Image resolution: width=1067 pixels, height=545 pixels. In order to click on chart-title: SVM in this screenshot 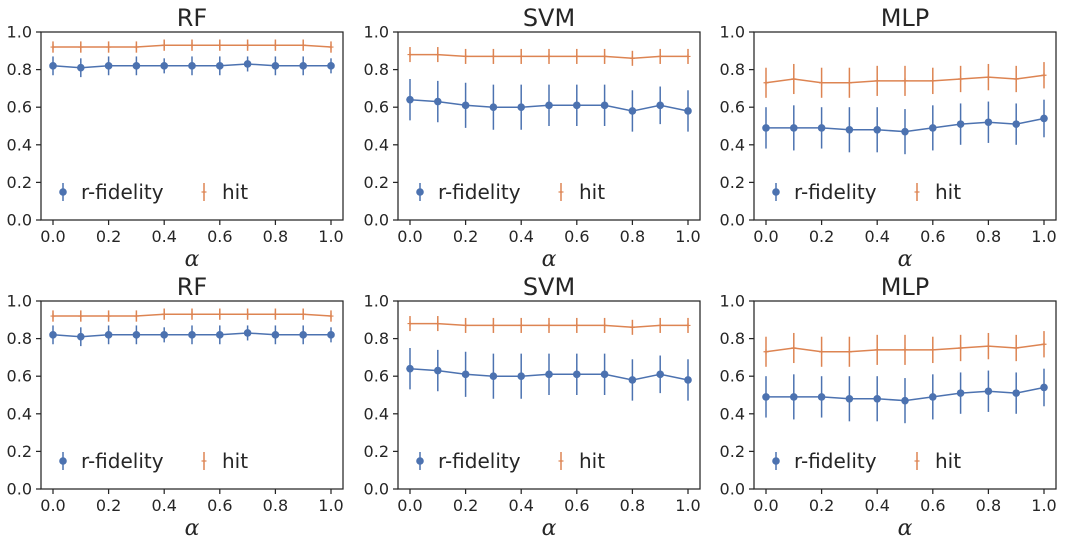, I will do `click(549, 287)`.